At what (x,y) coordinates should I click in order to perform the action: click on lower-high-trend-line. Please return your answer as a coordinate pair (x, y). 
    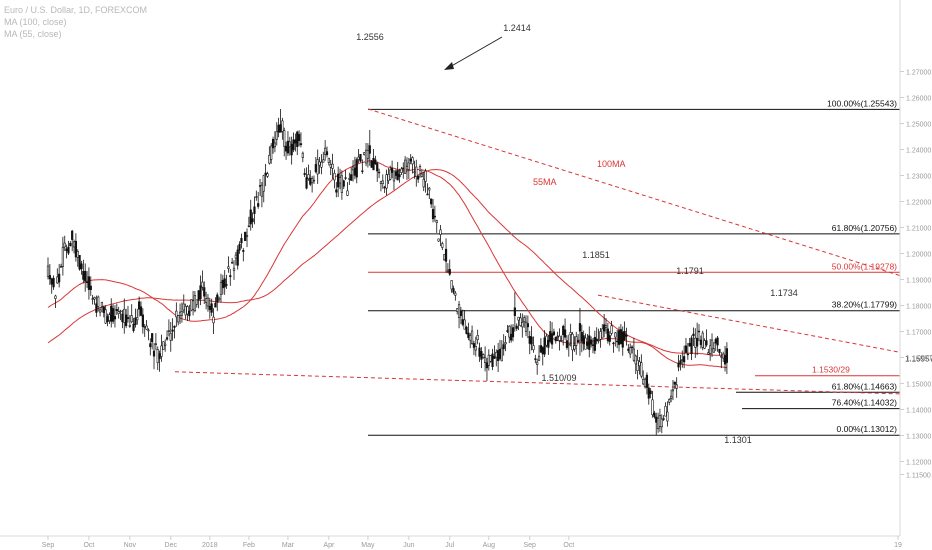
    Looking at the image, I should click on (749, 323).